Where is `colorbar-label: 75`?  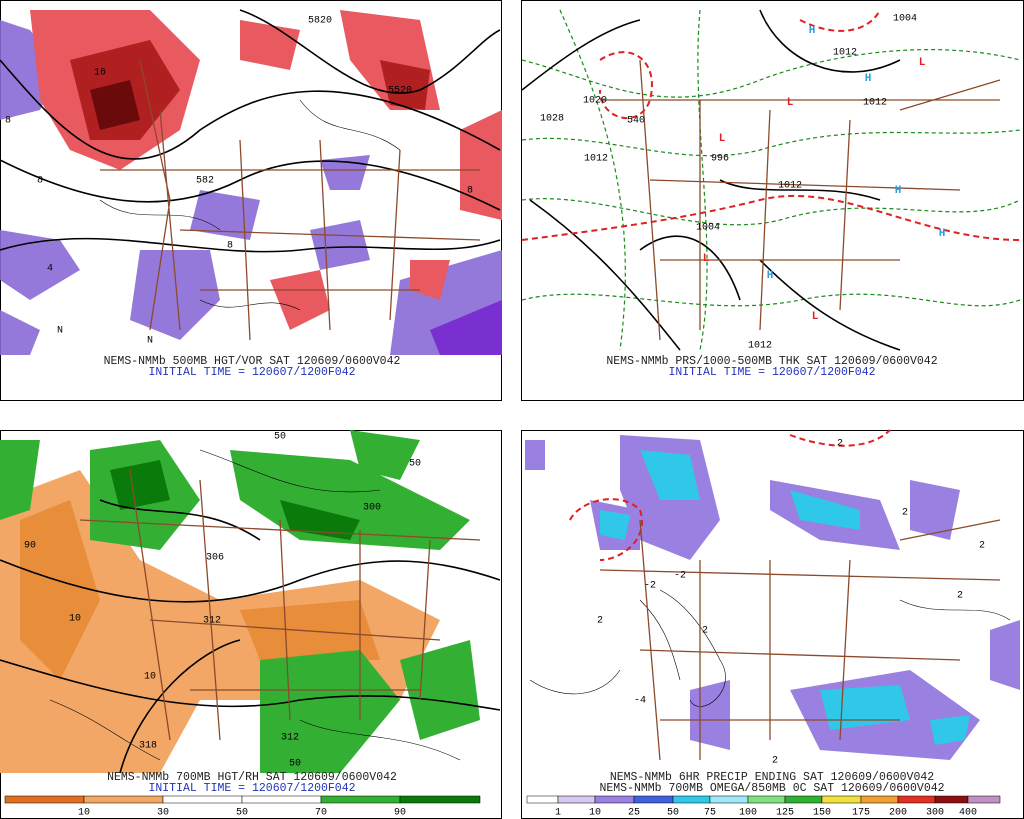
colorbar-label: 75 is located at coordinates (710, 813).